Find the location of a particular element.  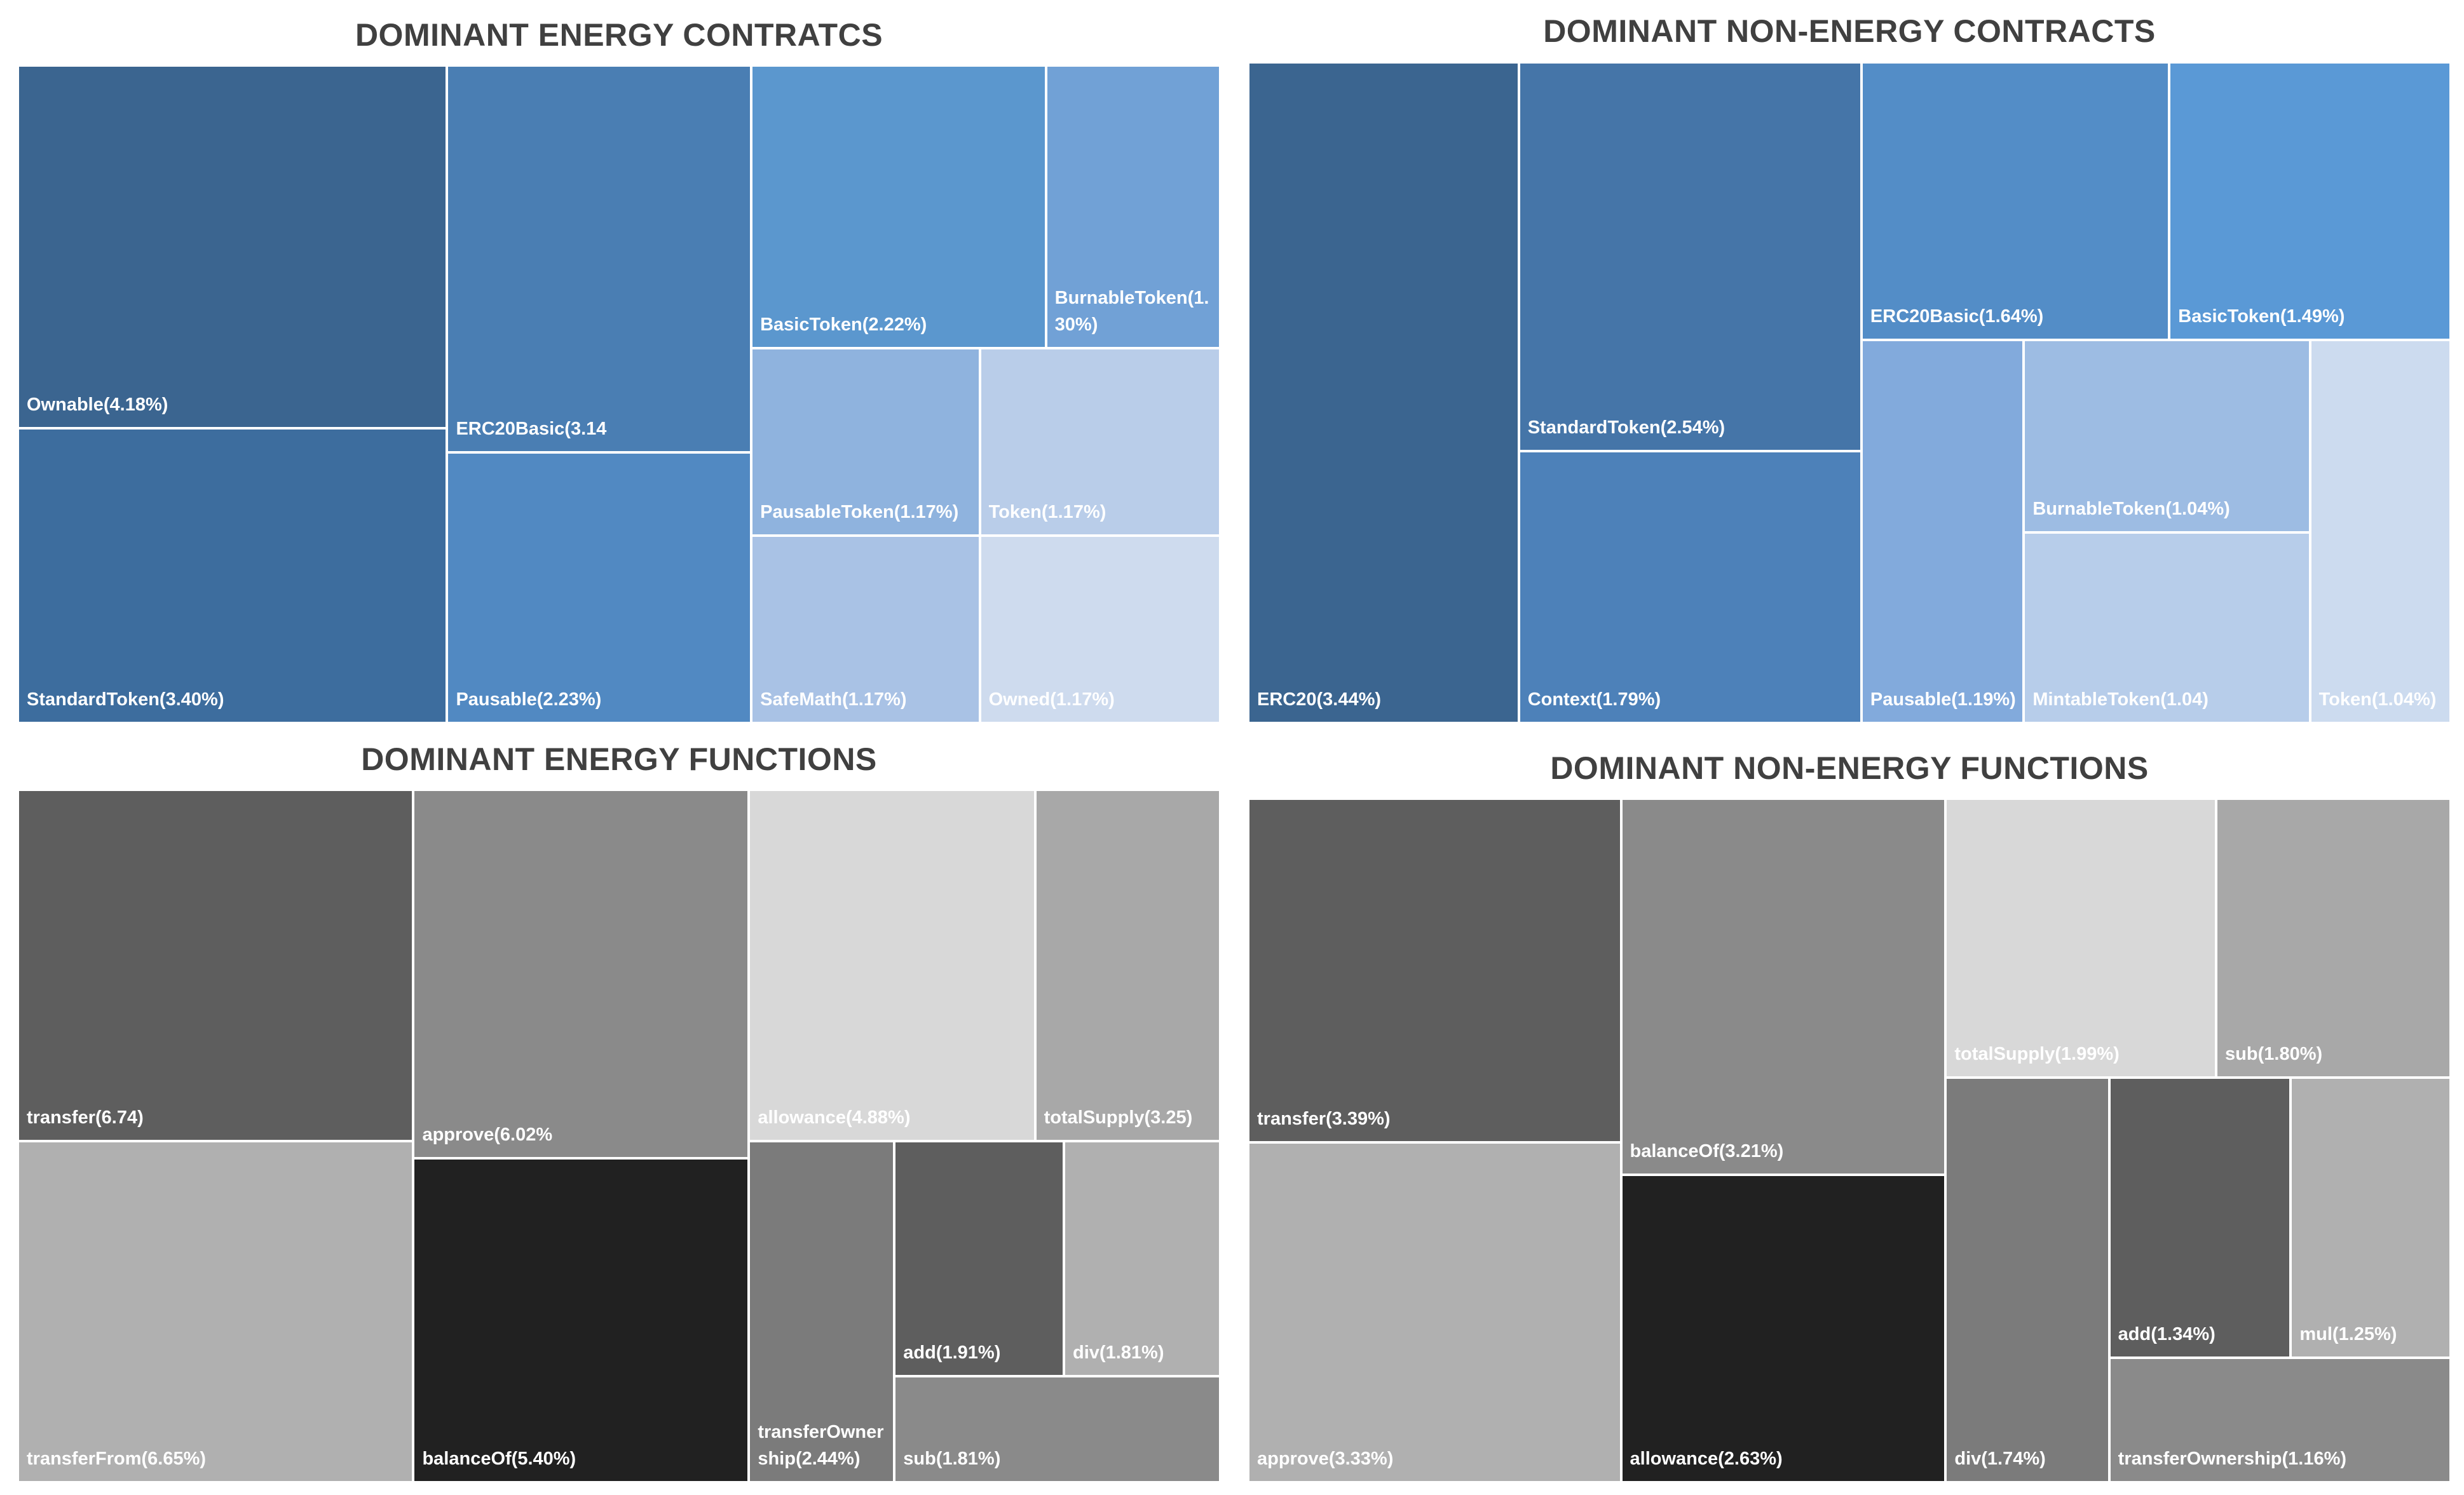

non-energy-functions-title: DOMINANT NON-ENERGY FUNCTIONS is located at coordinates (1849, 768).